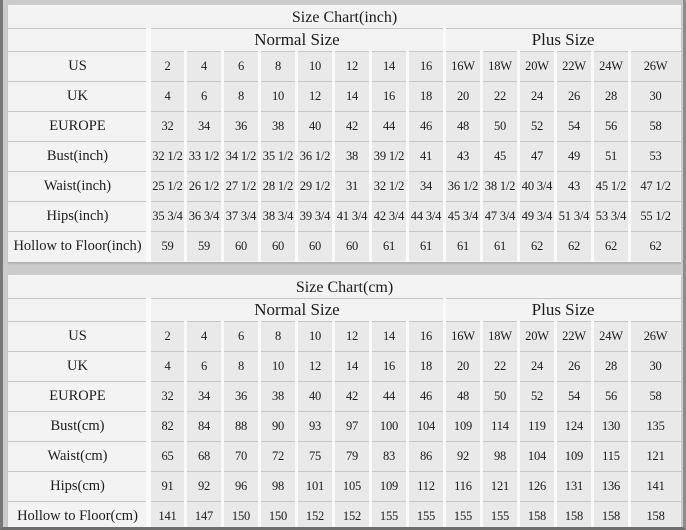  Describe the element at coordinates (537, 126) in the screenshot. I see `size-cell: 52` at that location.